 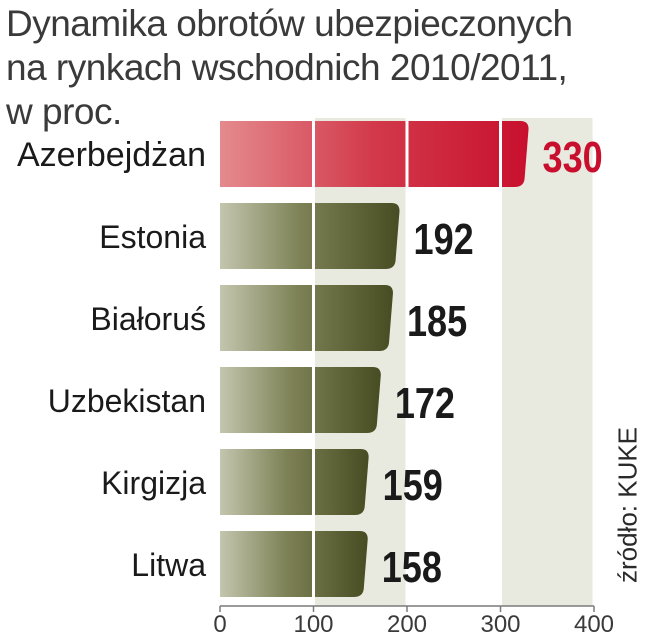 I want to click on x-tick-label-100: 100, so click(x=313, y=624).